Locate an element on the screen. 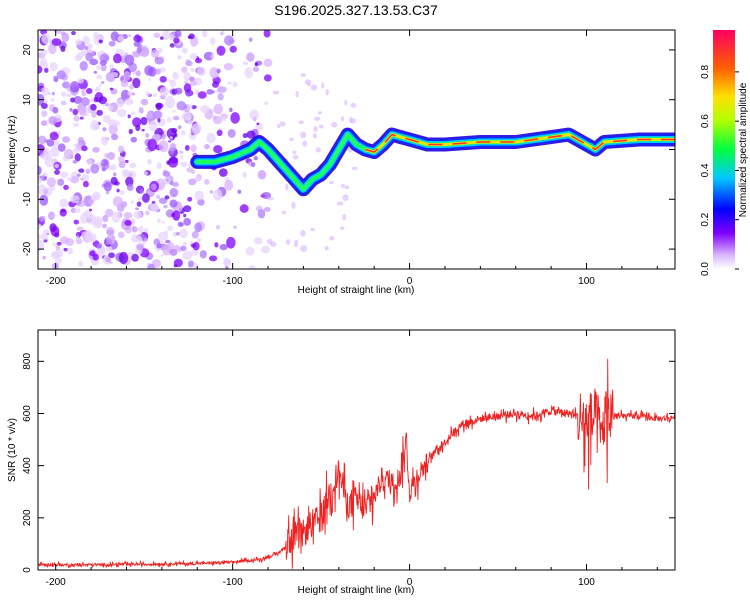 Image resolution: width=750 pixels, height=600 pixels. colorbar-tick-label: 0.6 is located at coordinates (705, 121).